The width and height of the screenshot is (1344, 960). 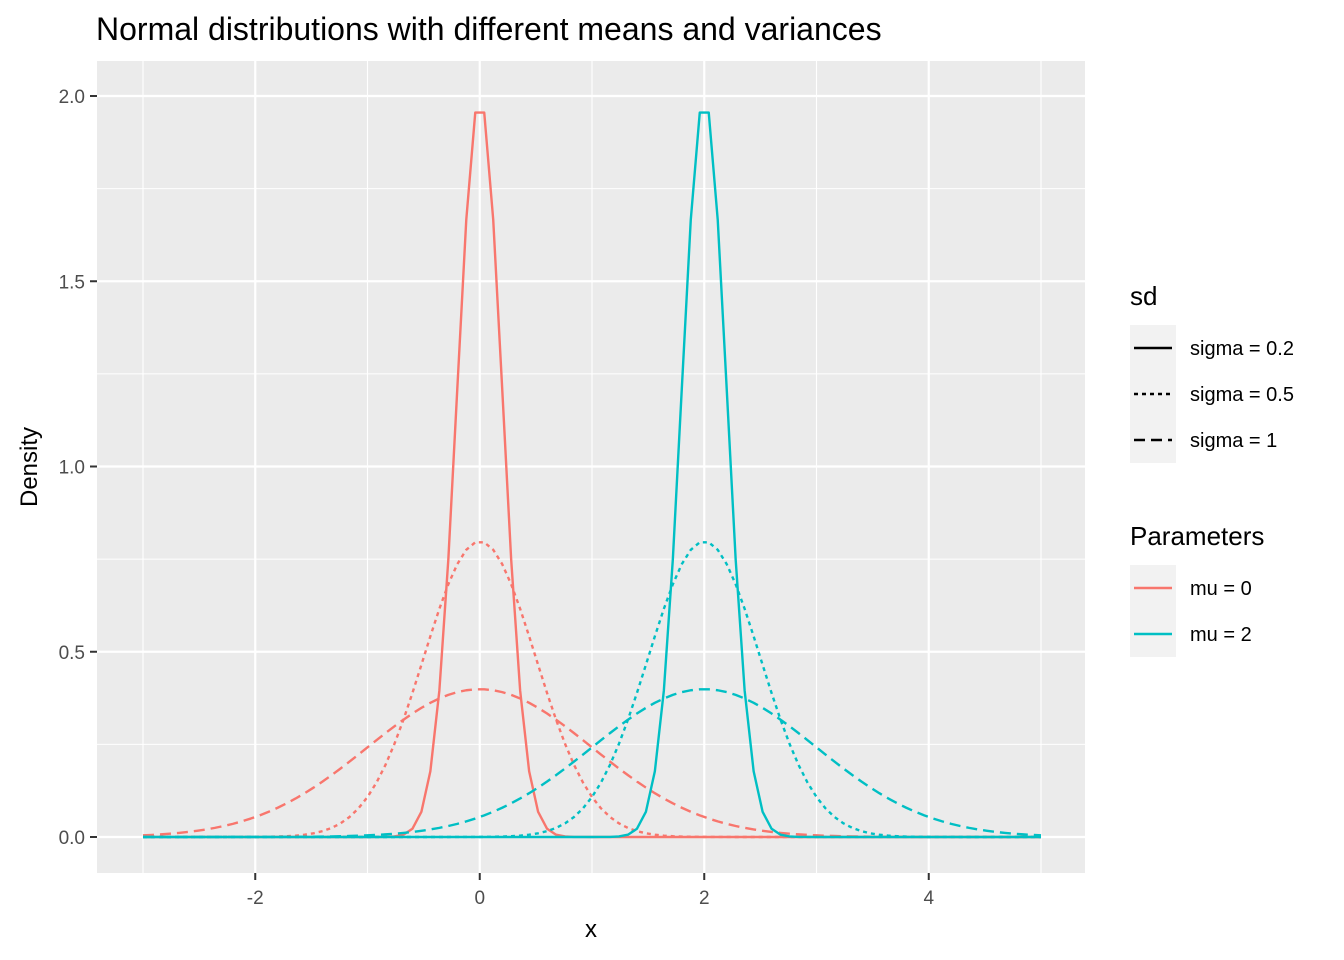 What do you see at coordinates (1212, 372) in the screenshot?
I see `legend-sd: sd sigma = 0.2 sigma = 0.5 sigma = 1` at bounding box center [1212, 372].